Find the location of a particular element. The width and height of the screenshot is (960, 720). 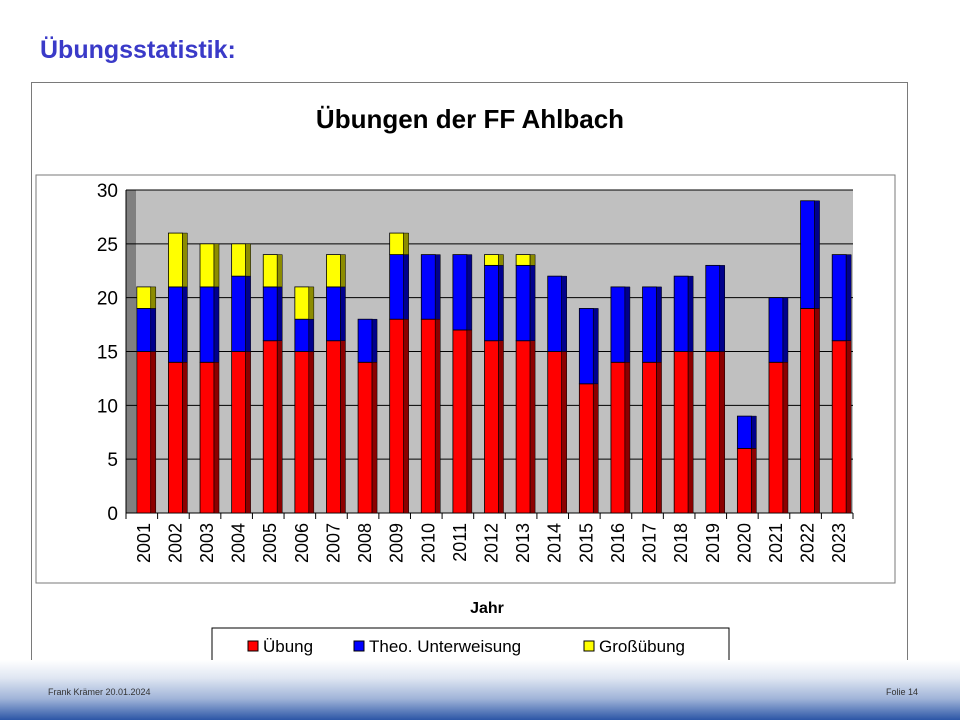

bar-2006-s2 is located at coordinates (302, 303).